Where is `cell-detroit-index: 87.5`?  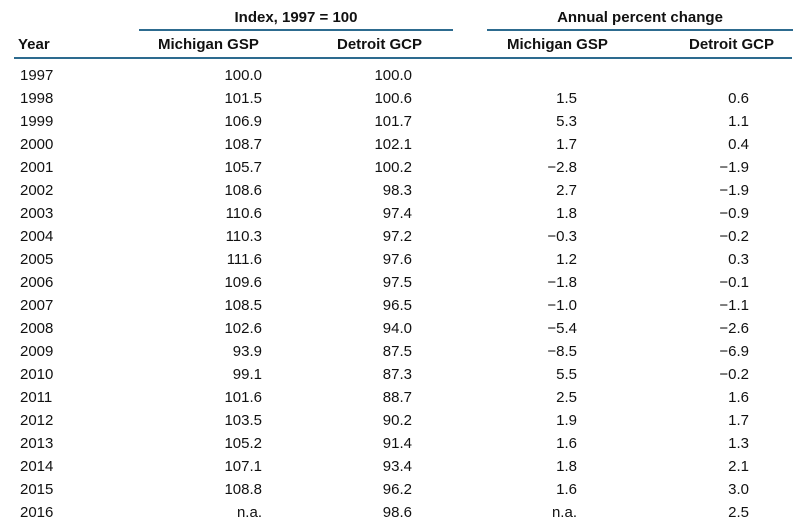
cell-detroit-index: 87.5 is located at coordinates (397, 351).